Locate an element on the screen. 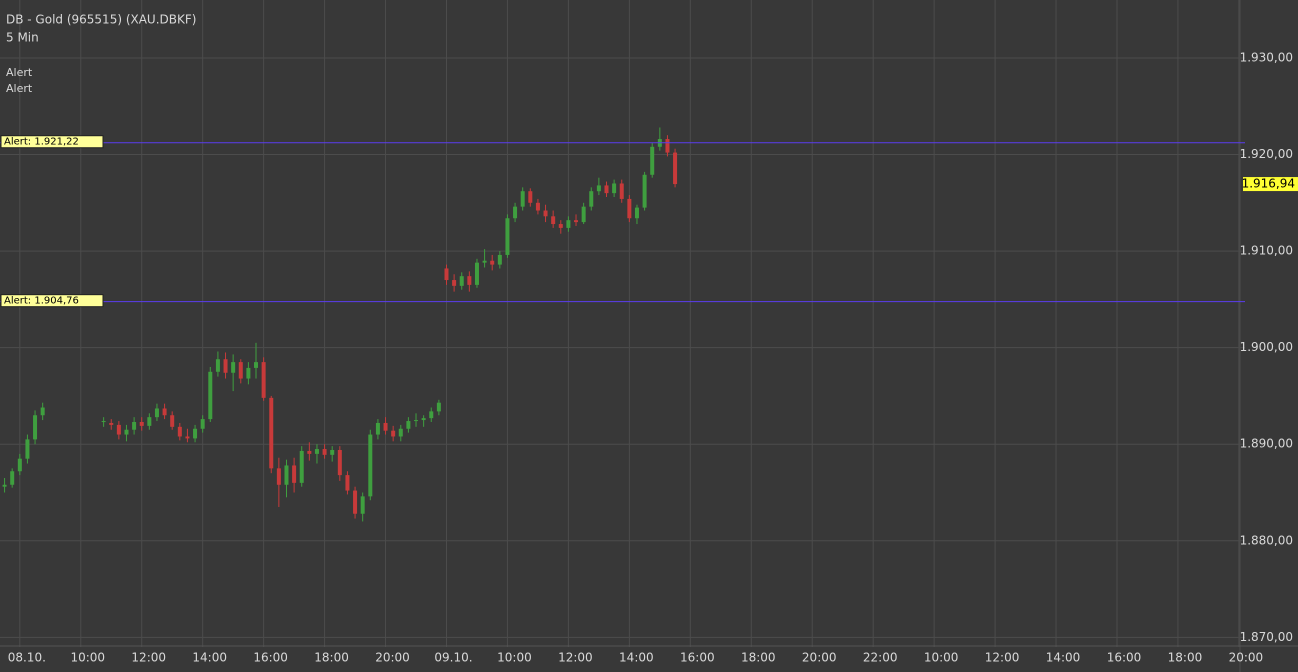 The width and height of the screenshot is (1298, 672). alert-label: Alert: 1.921,22 is located at coordinates (41, 142).